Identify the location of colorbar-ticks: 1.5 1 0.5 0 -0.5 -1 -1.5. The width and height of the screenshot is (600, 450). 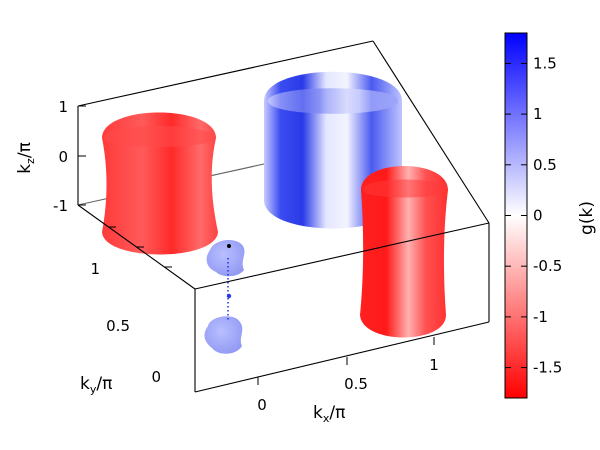
(533, 215).